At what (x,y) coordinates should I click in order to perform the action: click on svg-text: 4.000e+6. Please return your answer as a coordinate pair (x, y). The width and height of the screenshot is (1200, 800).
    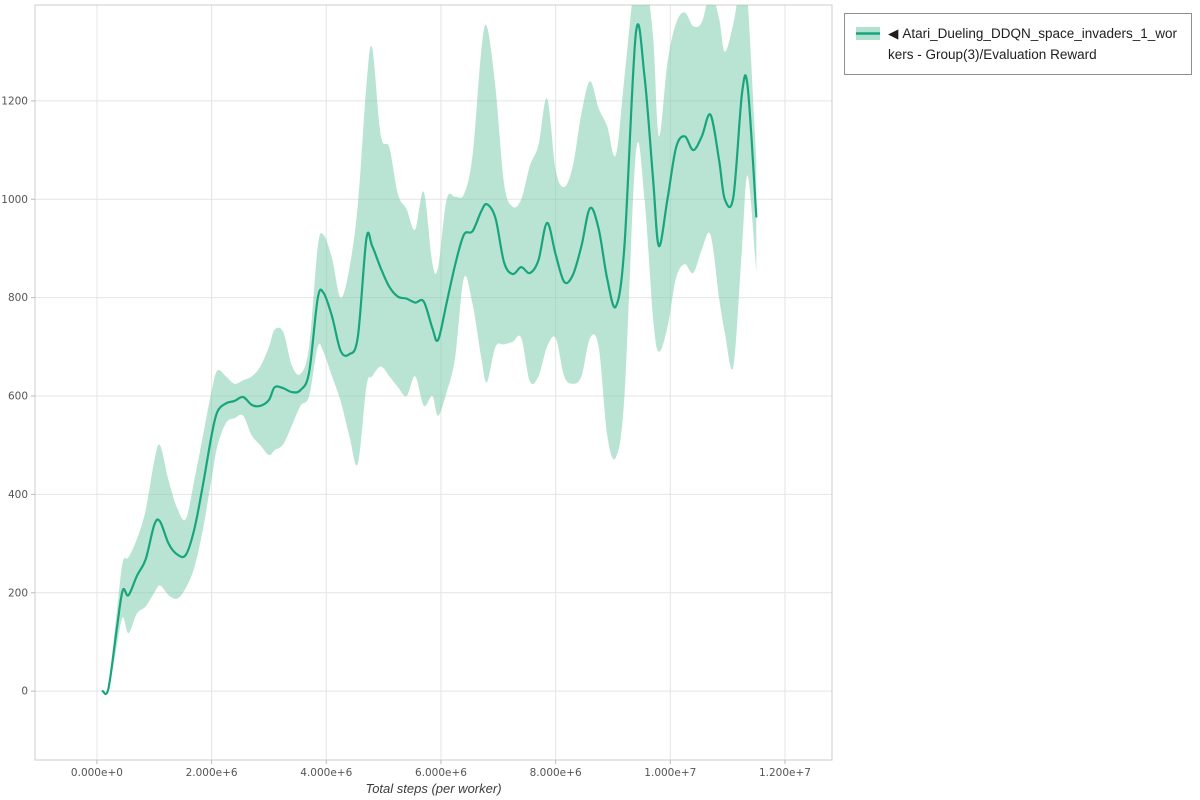
    Looking at the image, I should click on (326, 773).